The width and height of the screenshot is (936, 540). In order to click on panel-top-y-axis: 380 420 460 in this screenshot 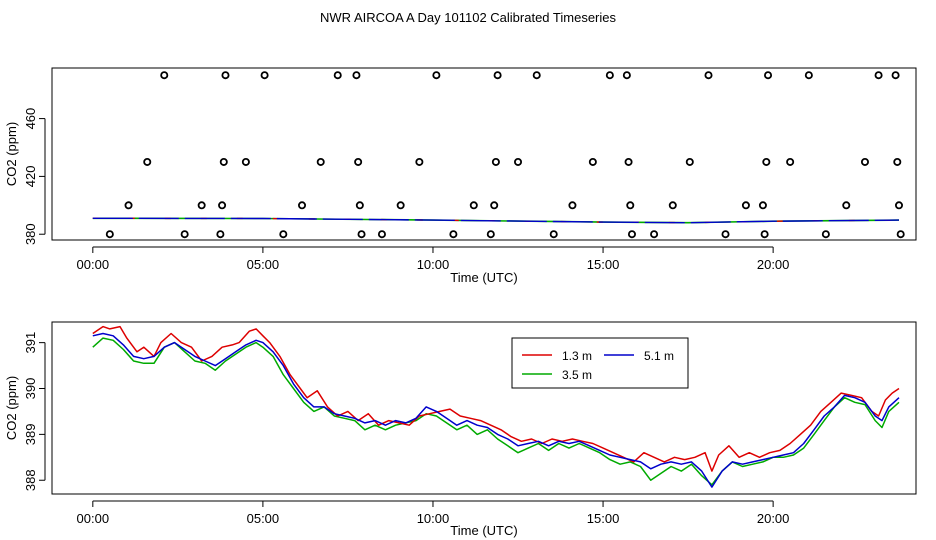, I will do `click(34, 176)`.